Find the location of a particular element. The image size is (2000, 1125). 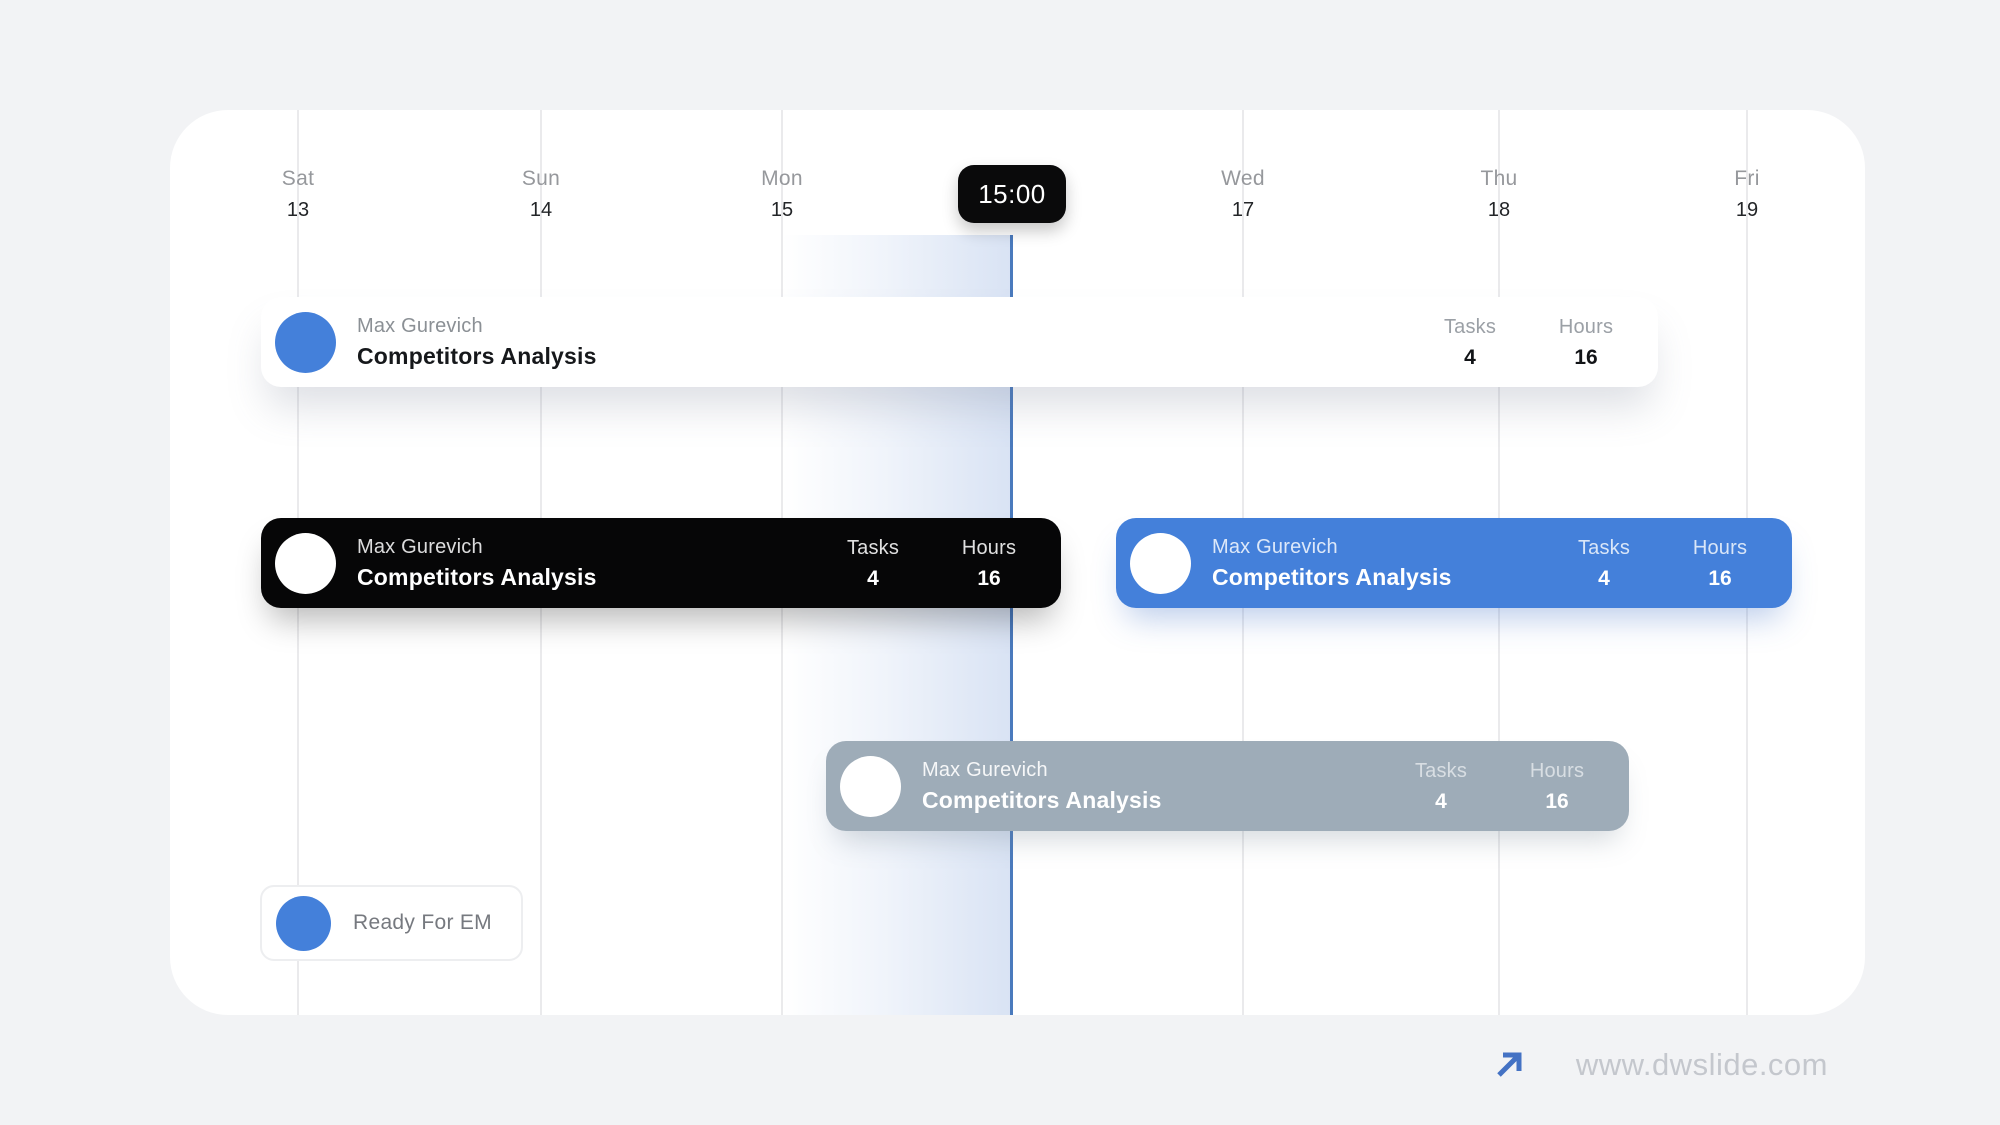

watermark-link: www.dwslide.com is located at coordinates (1661, 1065).